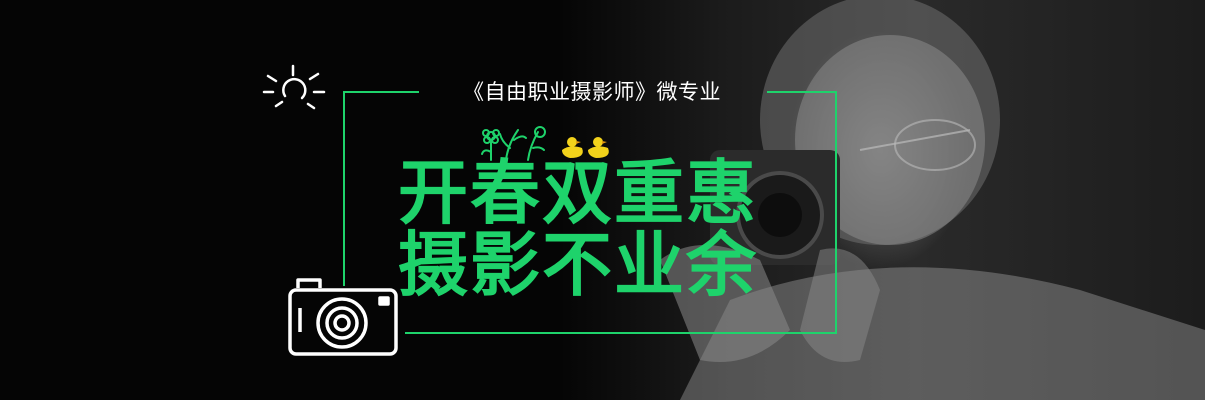  Describe the element at coordinates (294, 87) in the screenshot. I see `sun-icon` at that location.